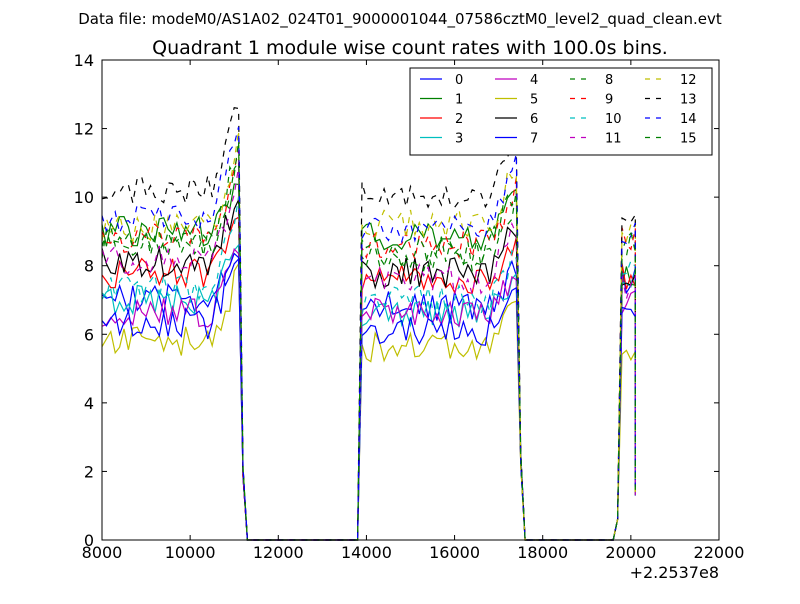 This screenshot has width=800, height=604. What do you see at coordinates (441, 139) in the screenshot?
I see `legend-entry-3: 3` at bounding box center [441, 139].